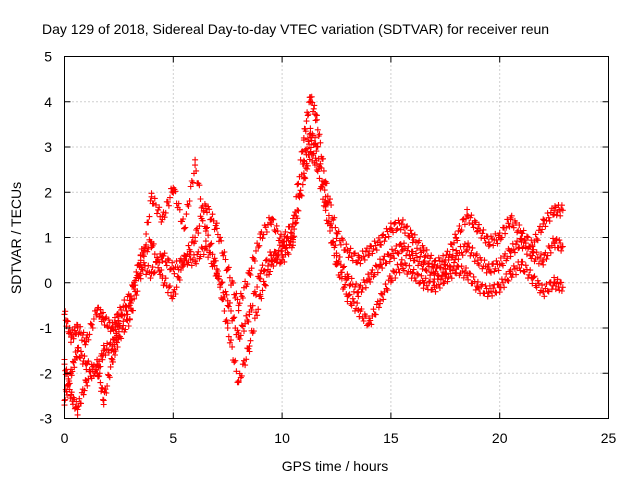 The image size is (640, 480). What do you see at coordinates (48, 192) in the screenshot?
I see `y-tick-label: 2` at bounding box center [48, 192].